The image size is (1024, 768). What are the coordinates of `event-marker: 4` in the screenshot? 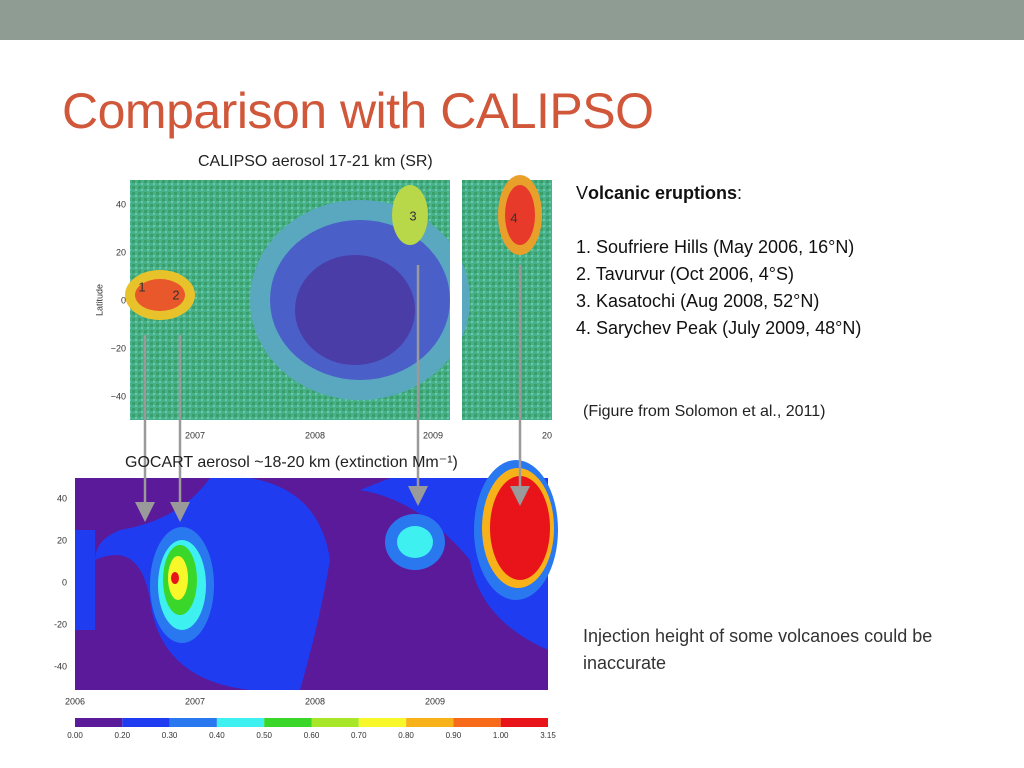 It's located at (513, 217).